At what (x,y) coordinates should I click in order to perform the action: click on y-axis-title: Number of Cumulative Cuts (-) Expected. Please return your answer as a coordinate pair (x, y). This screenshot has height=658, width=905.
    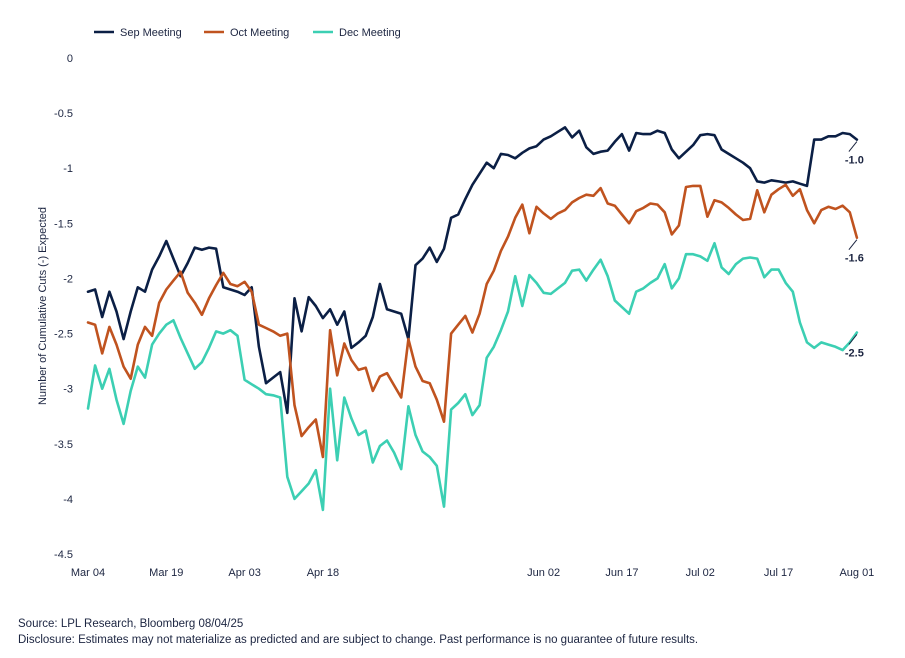
    Looking at the image, I should click on (43, 306).